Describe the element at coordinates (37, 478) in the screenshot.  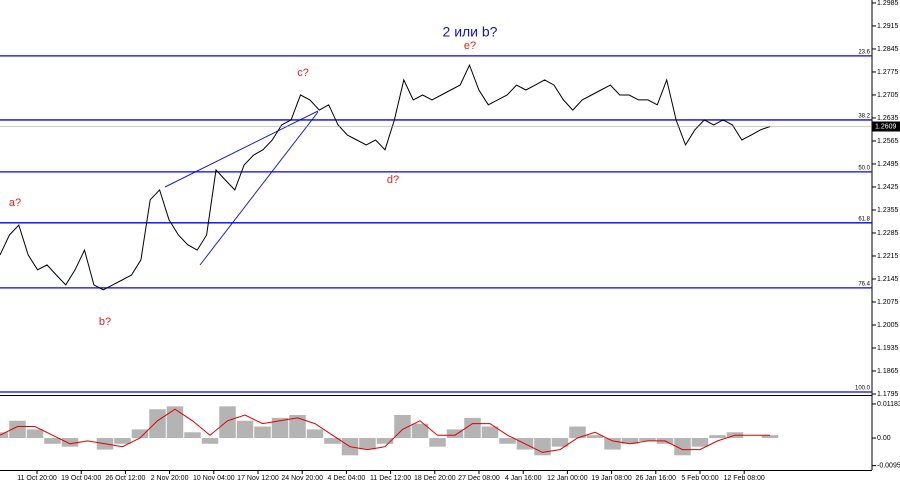
I see `x-tick-label: 11 Oct 20:00` at that location.